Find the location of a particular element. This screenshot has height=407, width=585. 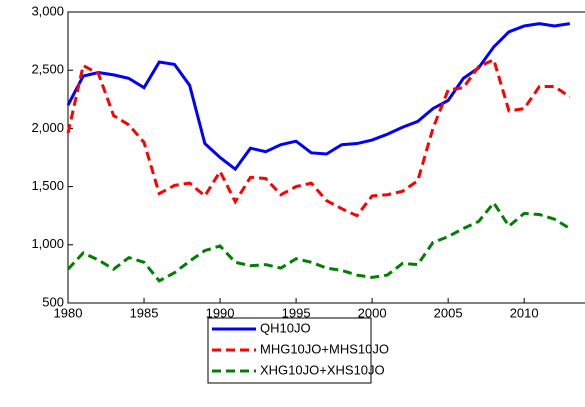

y-tick-label: 2,000 is located at coordinates (47, 127).